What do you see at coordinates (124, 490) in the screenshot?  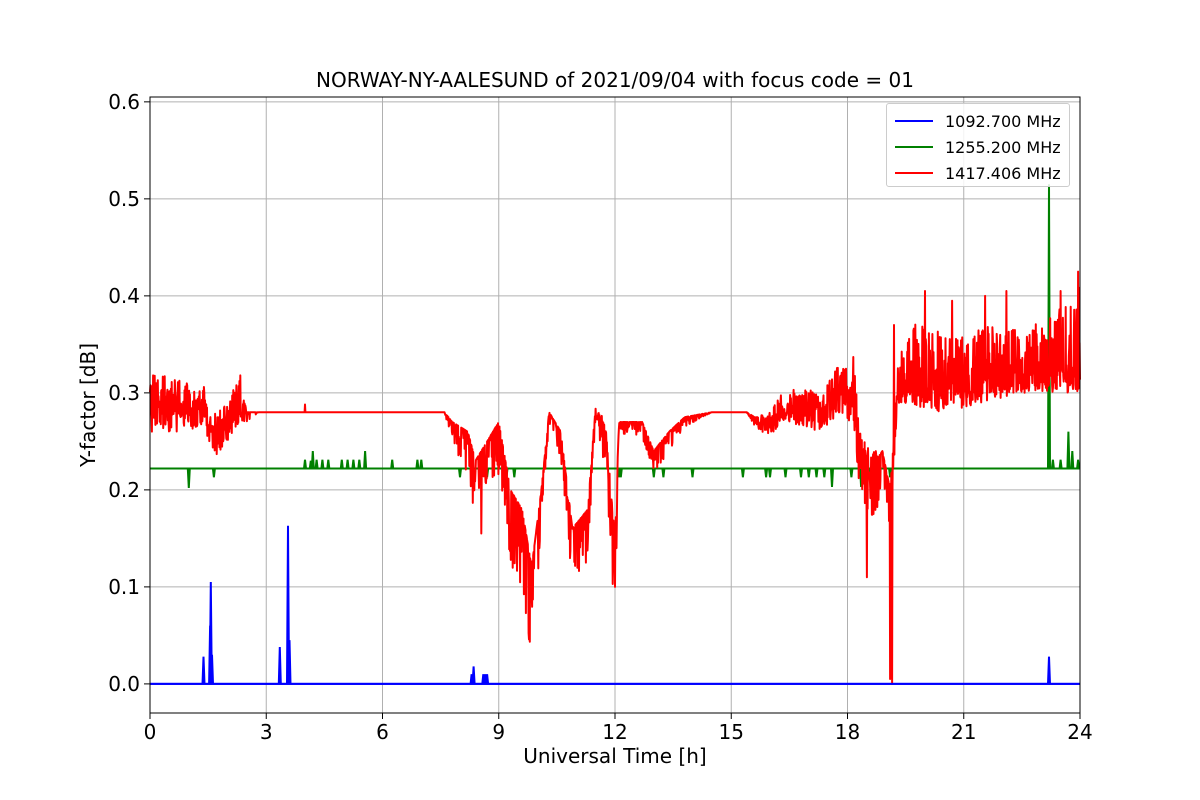 I see `y-tick-label: 0.2` at bounding box center [124, 490].